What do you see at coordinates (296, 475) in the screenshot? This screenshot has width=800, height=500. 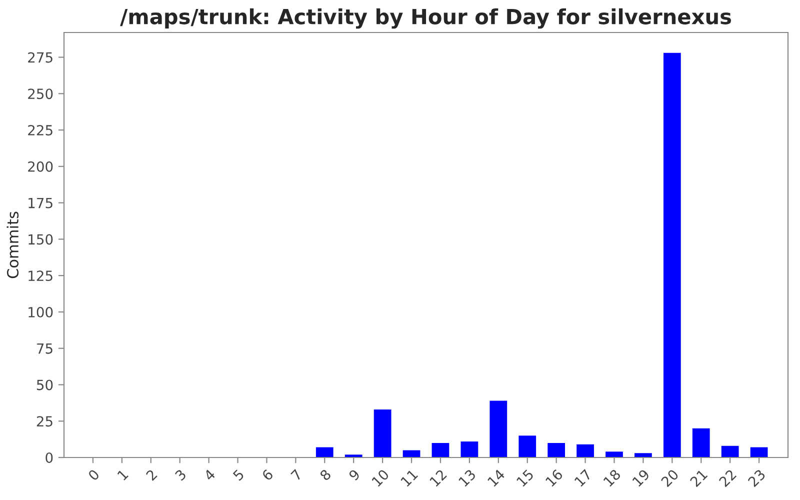 I see `x-tick-label: 7` at bounding box center [296, 475].